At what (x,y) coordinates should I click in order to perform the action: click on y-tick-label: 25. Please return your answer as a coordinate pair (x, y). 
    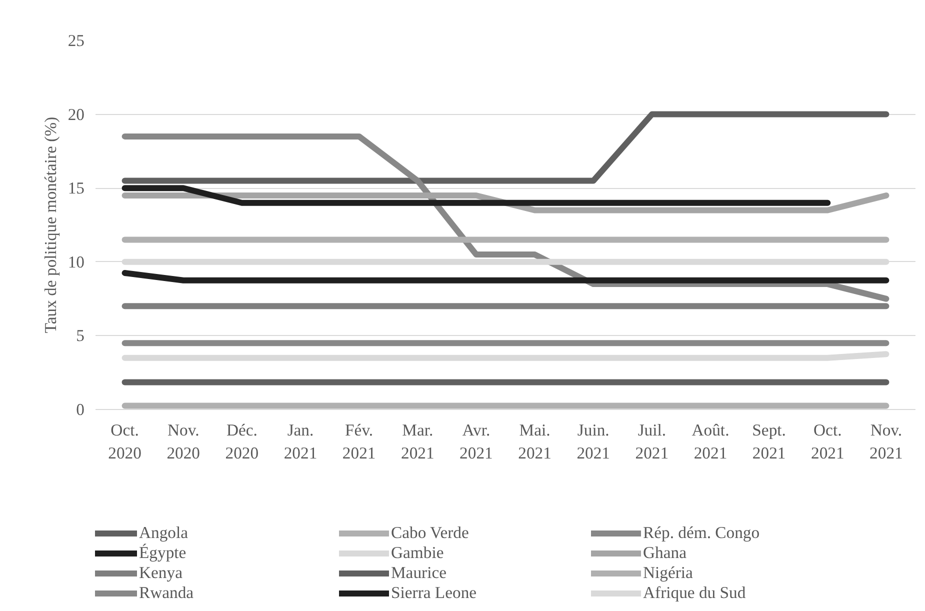
    Looking at the image, I should click on (76, 40).